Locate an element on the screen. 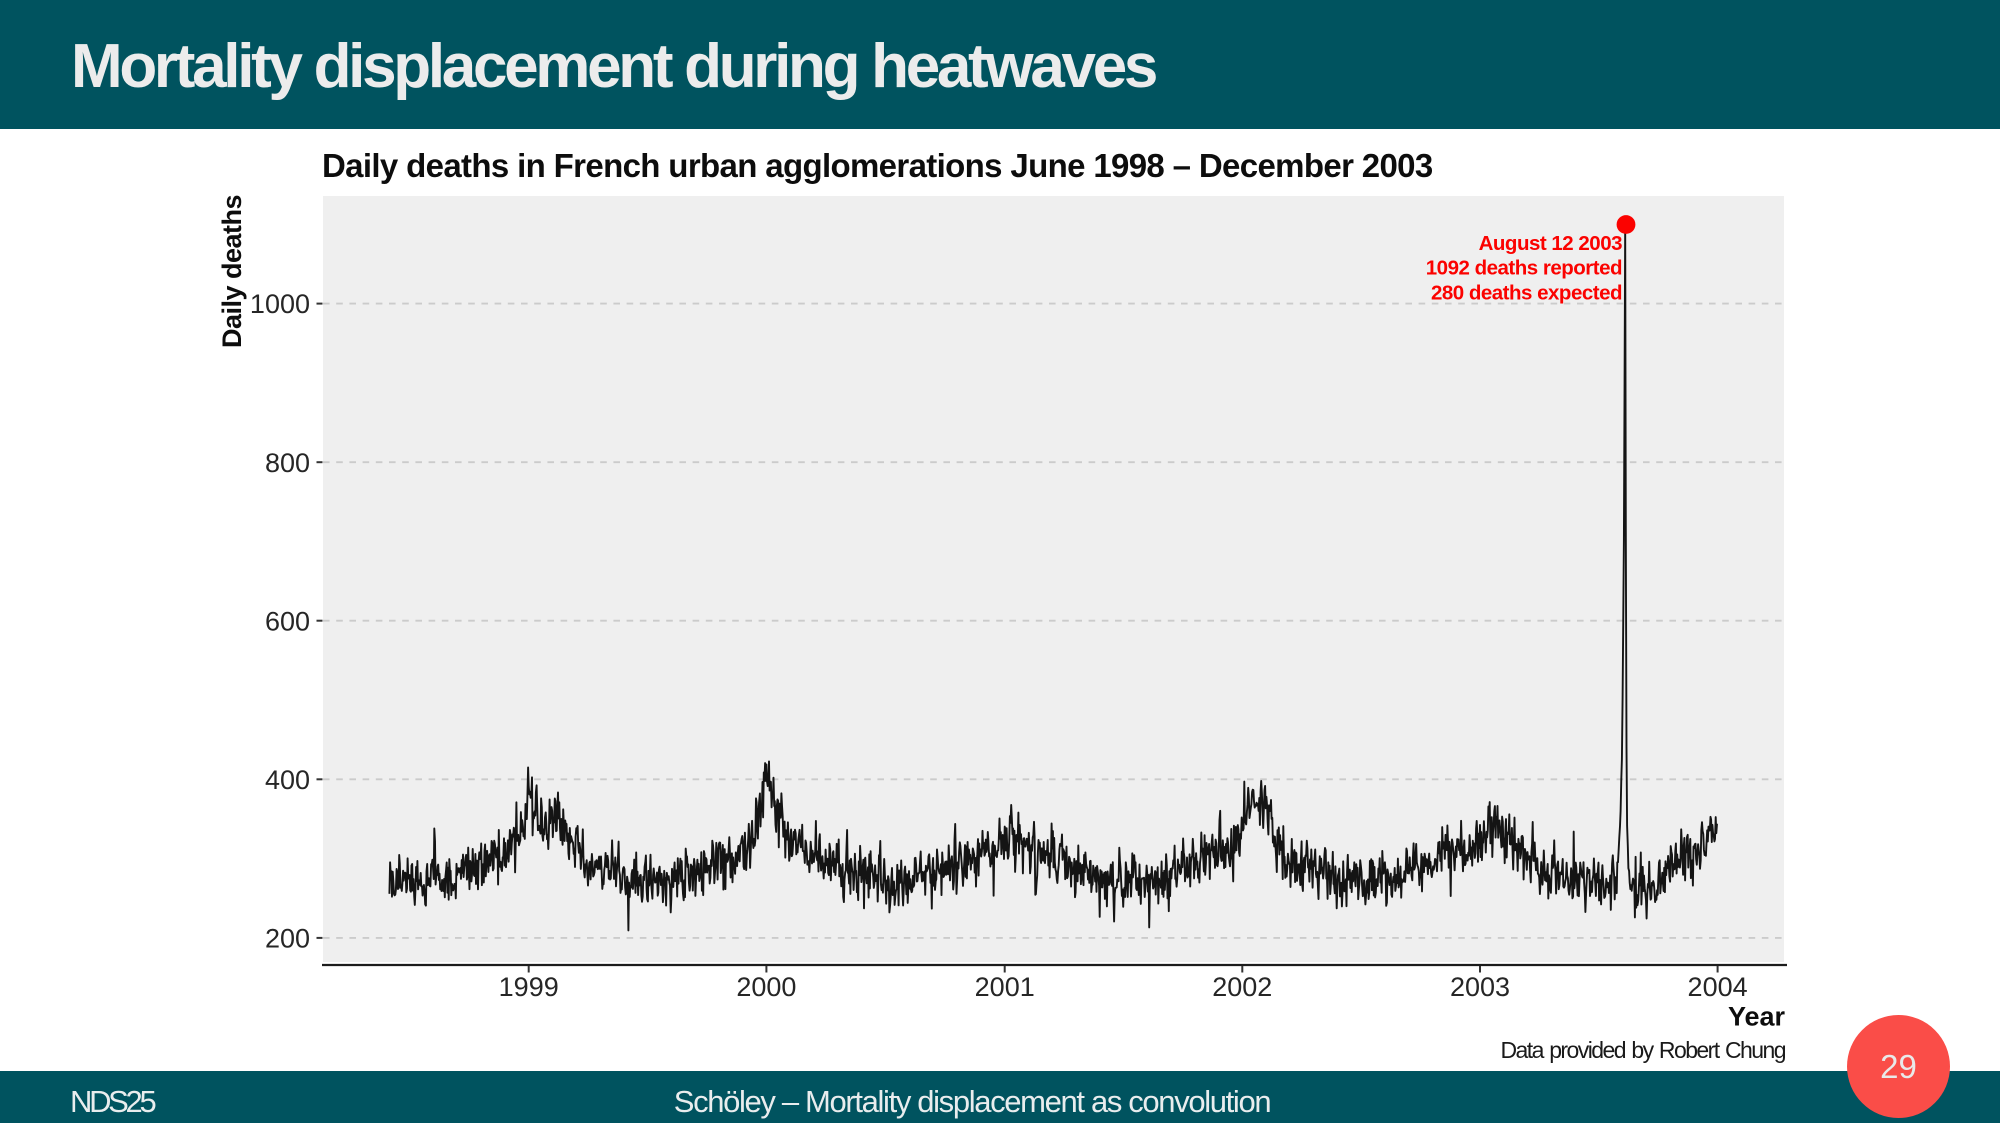 This screenshot has width=2000, height=1132. svg-text: 600 is located at coordinates (287, 621).